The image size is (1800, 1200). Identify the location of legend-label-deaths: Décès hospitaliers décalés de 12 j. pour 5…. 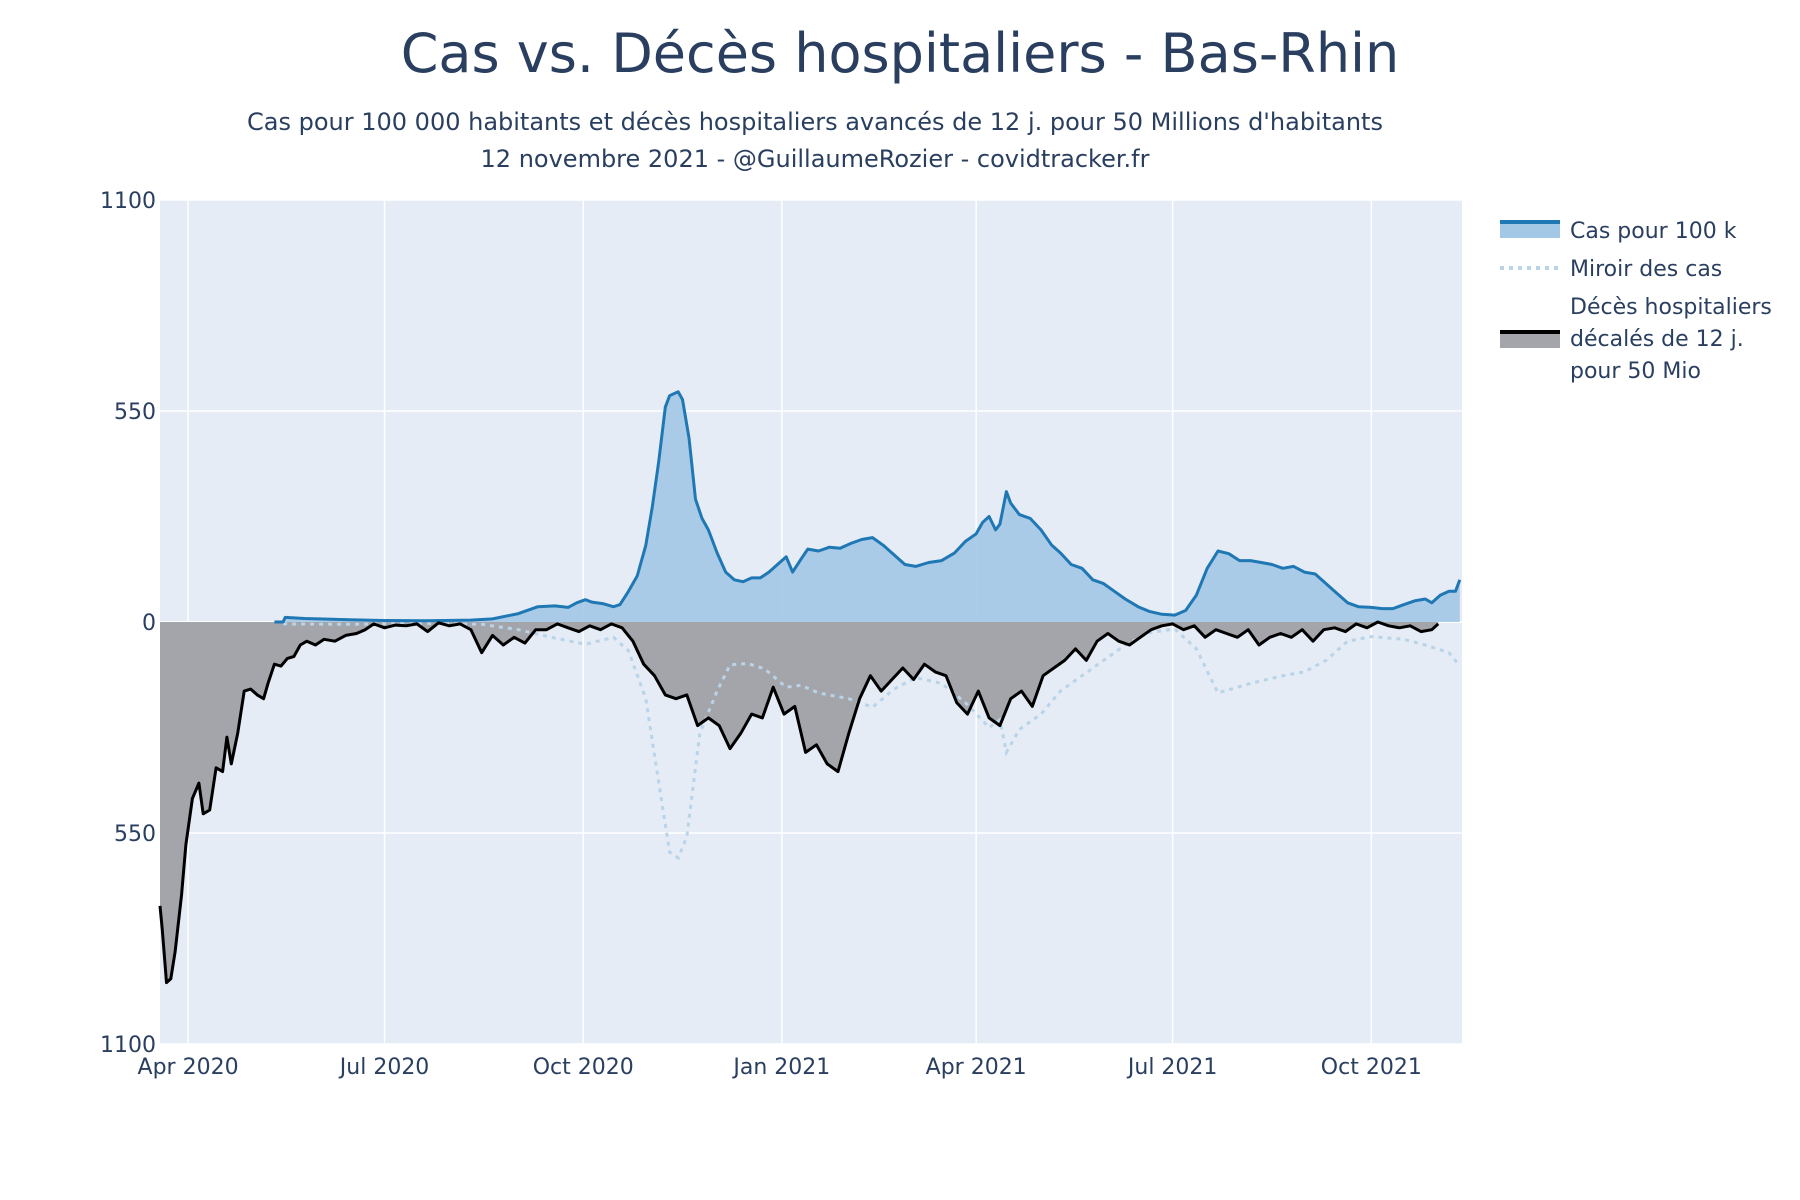
(1671, 339).